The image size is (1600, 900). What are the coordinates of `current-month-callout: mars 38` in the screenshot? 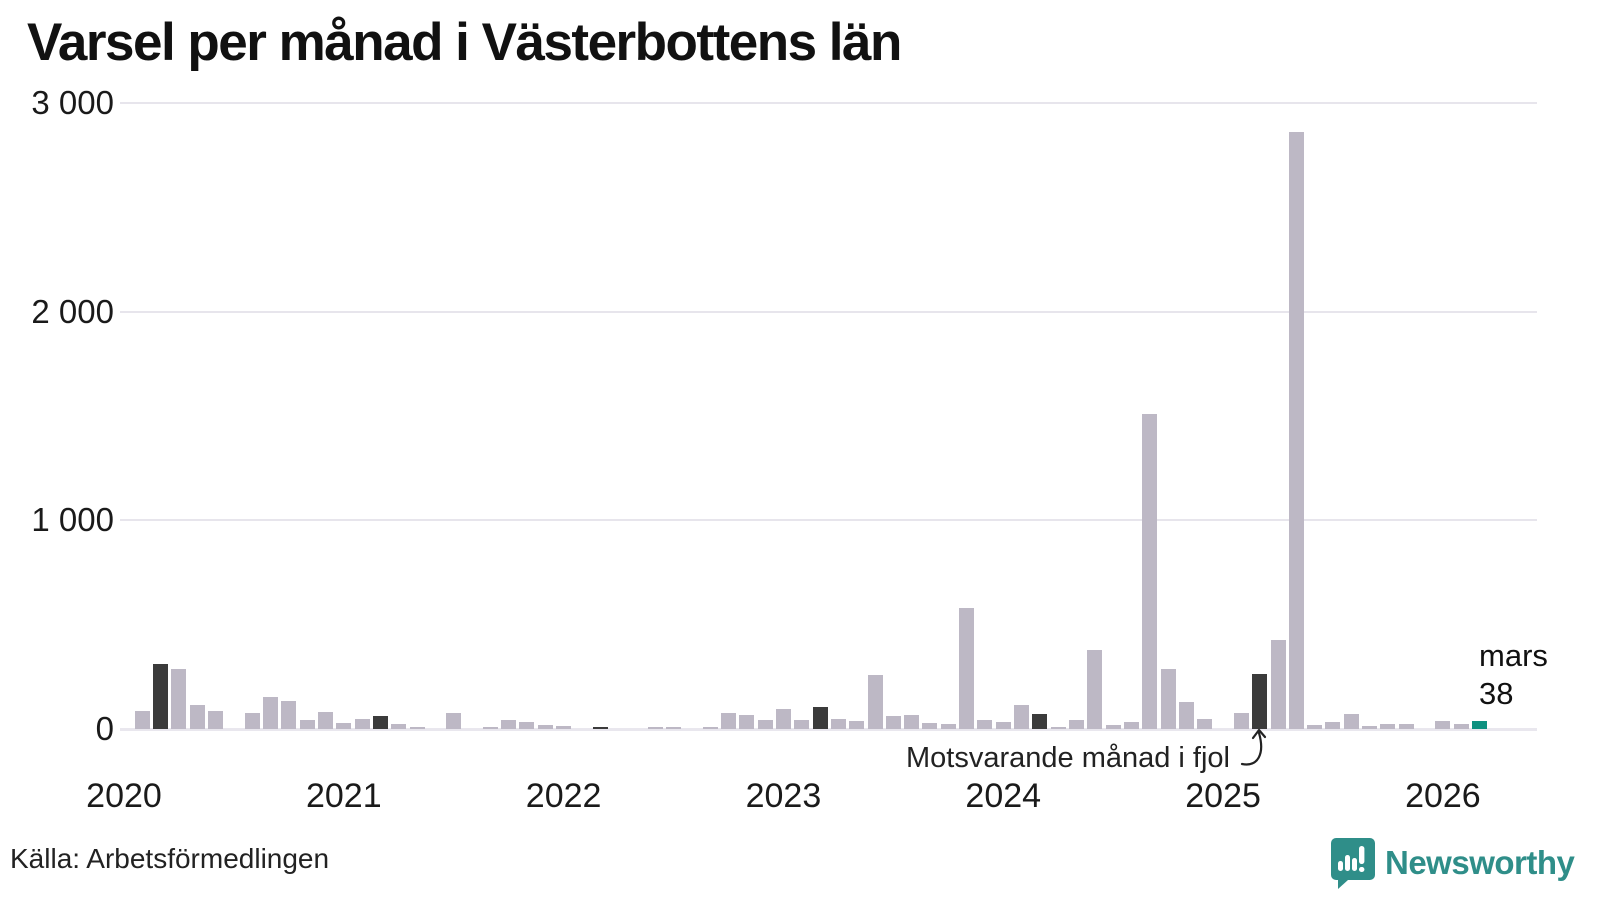 It's located at (1513, 675).